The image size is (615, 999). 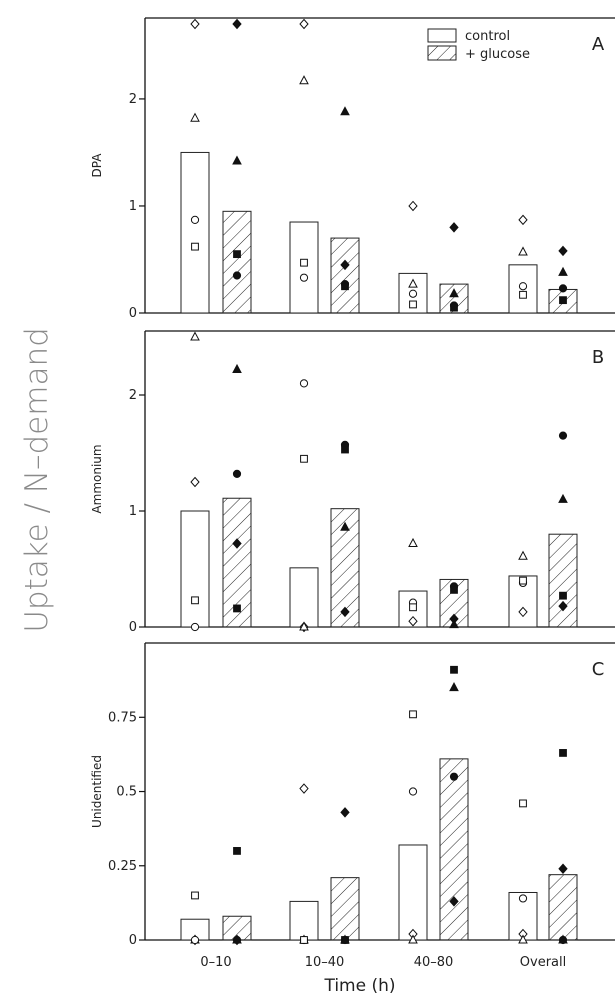 What do you see at coordinates (215, 962) in the screenshot?
I see `x-tick-label: 0–10` at bounding box center [215, 962].